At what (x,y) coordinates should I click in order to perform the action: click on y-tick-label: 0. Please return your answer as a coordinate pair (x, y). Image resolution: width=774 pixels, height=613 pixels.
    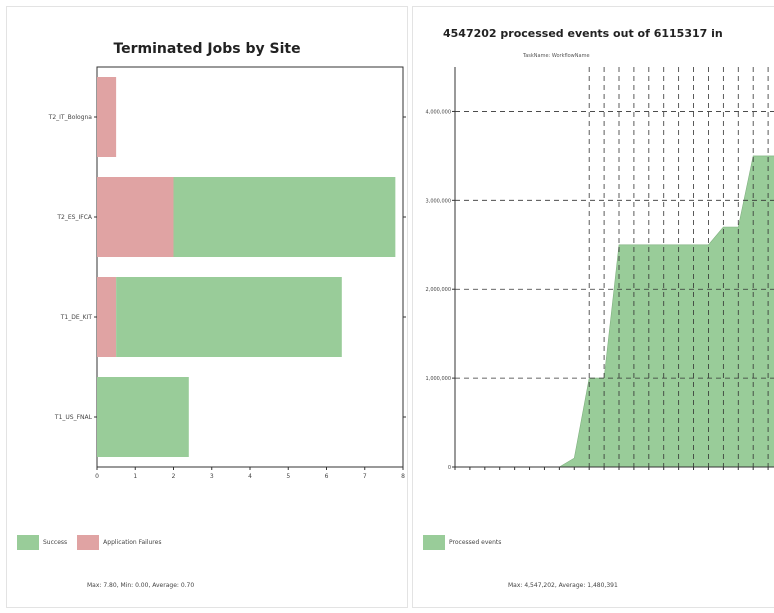
    Looking at the image, I should click on (449, 468).